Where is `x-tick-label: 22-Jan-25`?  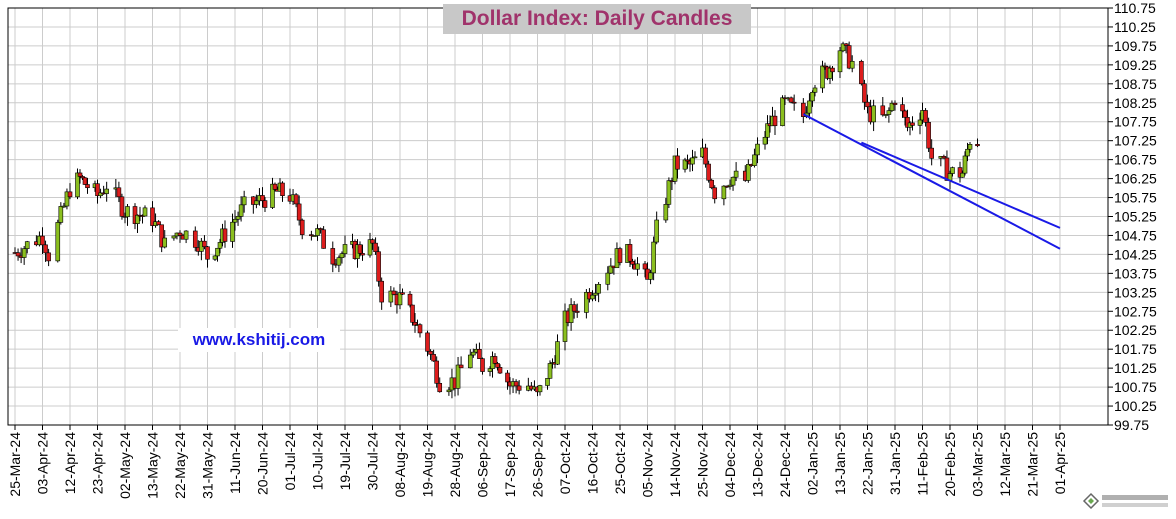
x-tick-label: 22-Jan-25 is located at coordinates (868, 463).